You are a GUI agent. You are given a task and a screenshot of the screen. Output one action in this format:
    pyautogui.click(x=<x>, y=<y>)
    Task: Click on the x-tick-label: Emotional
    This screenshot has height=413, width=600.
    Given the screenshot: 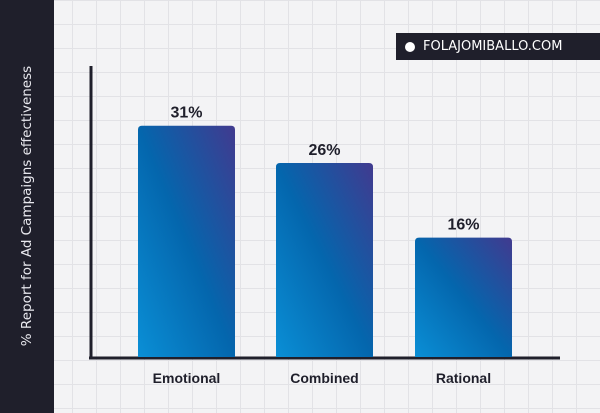 What is the action you would take?
    pyautogui.click(x=187, y=378)
    